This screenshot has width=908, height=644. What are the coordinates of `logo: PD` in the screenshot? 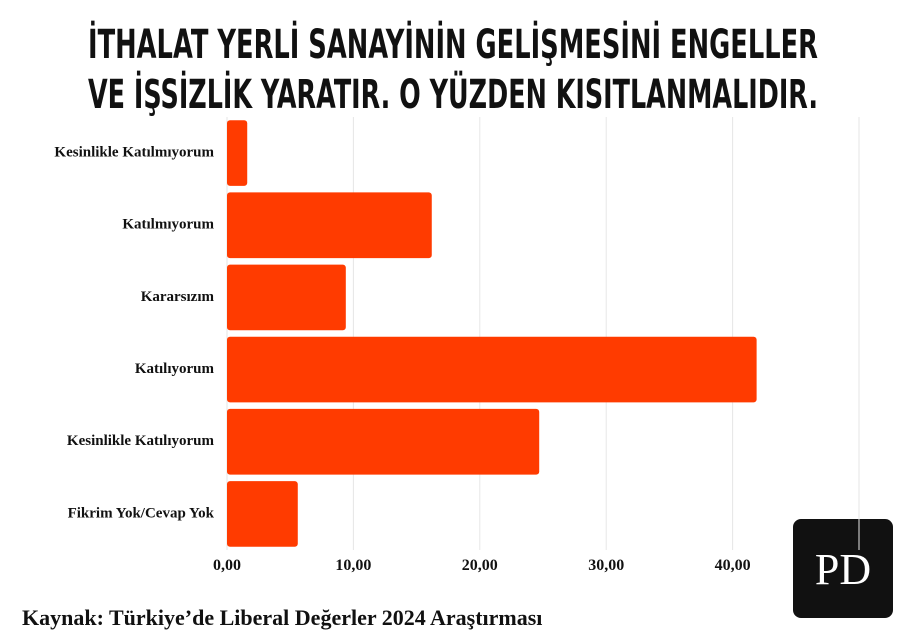 It's located at (843, 568).